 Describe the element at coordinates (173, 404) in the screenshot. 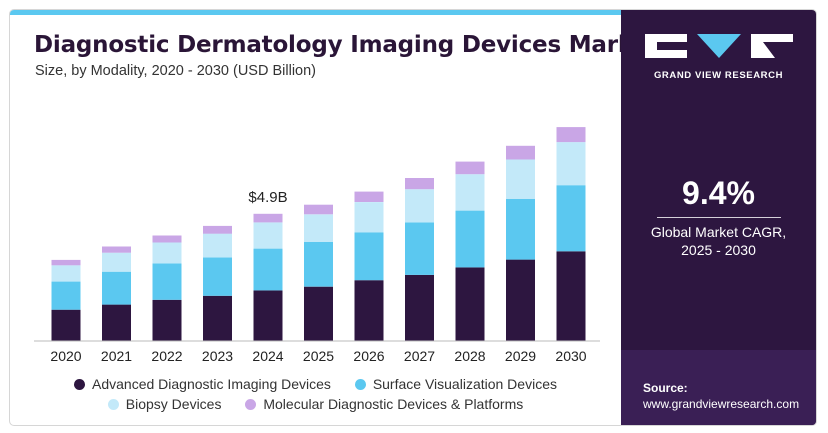

I see `legend-label: Biopsy Devices` at that location.